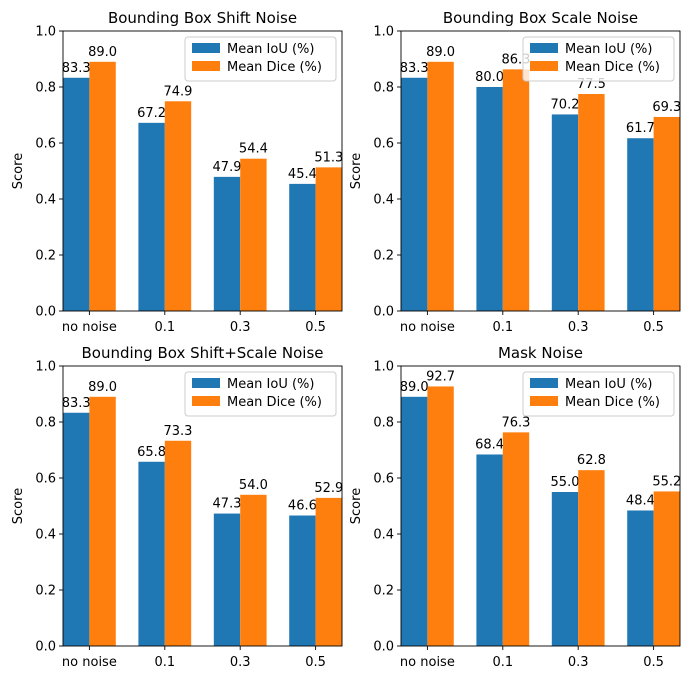 The width and height of the screenshot is (689, 680). Describe the element at coordinates (591, 460) in the screenshot. I see `label-dice-0-3: 62.8` at that location.